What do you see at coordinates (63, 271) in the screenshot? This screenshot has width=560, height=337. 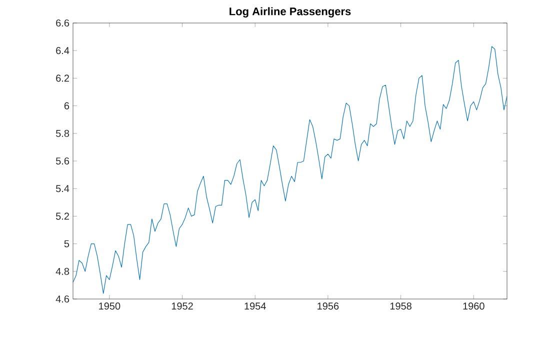 I see `y-tick-label: 4.8` at bounding box center [63, 271].